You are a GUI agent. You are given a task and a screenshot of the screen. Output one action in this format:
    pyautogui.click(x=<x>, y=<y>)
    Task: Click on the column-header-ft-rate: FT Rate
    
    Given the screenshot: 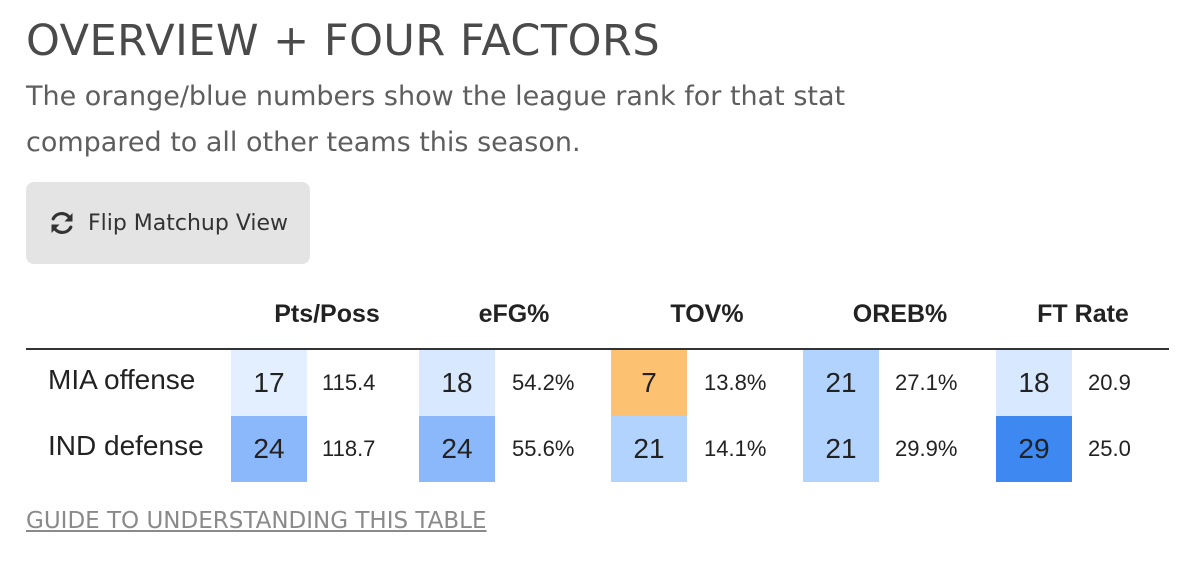 What is the action you would take?
    pyautogui.click(x=1083, y=314)
    